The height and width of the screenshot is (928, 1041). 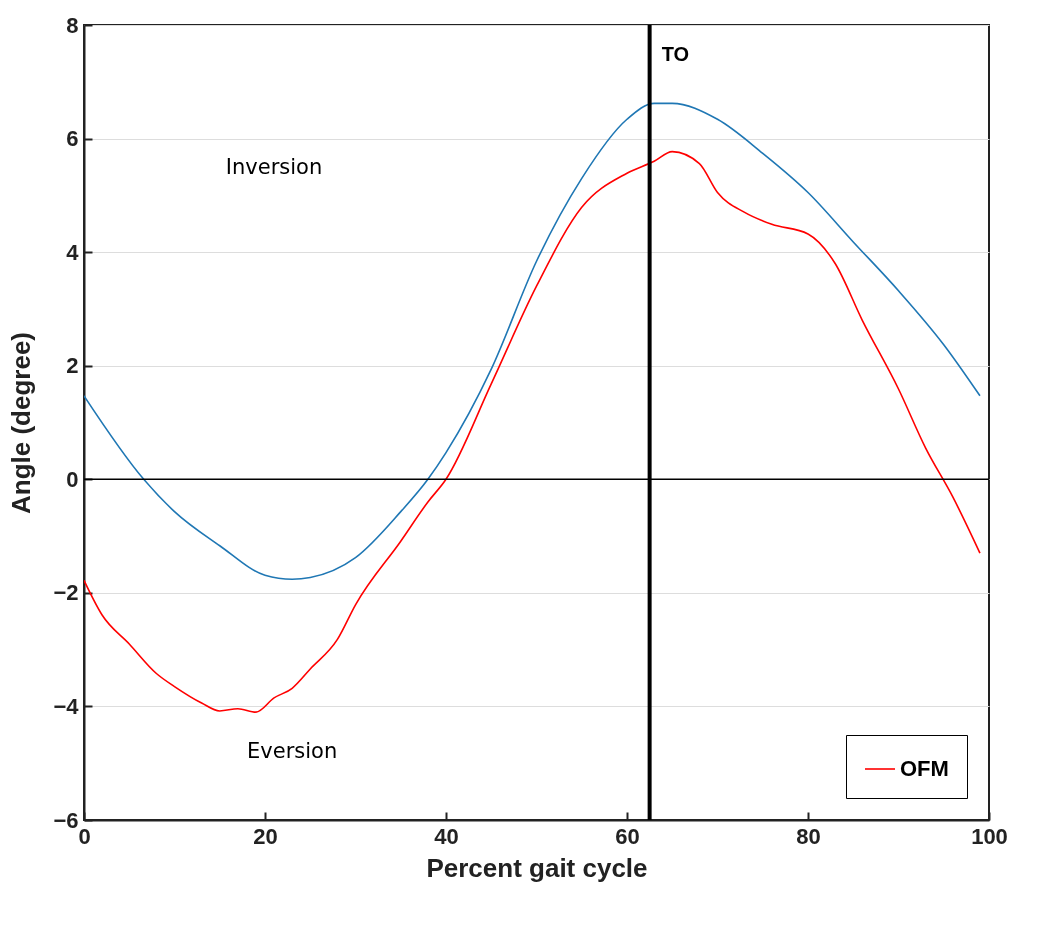 I want to click on annotation: Eversion, so click(x=292, y=751).